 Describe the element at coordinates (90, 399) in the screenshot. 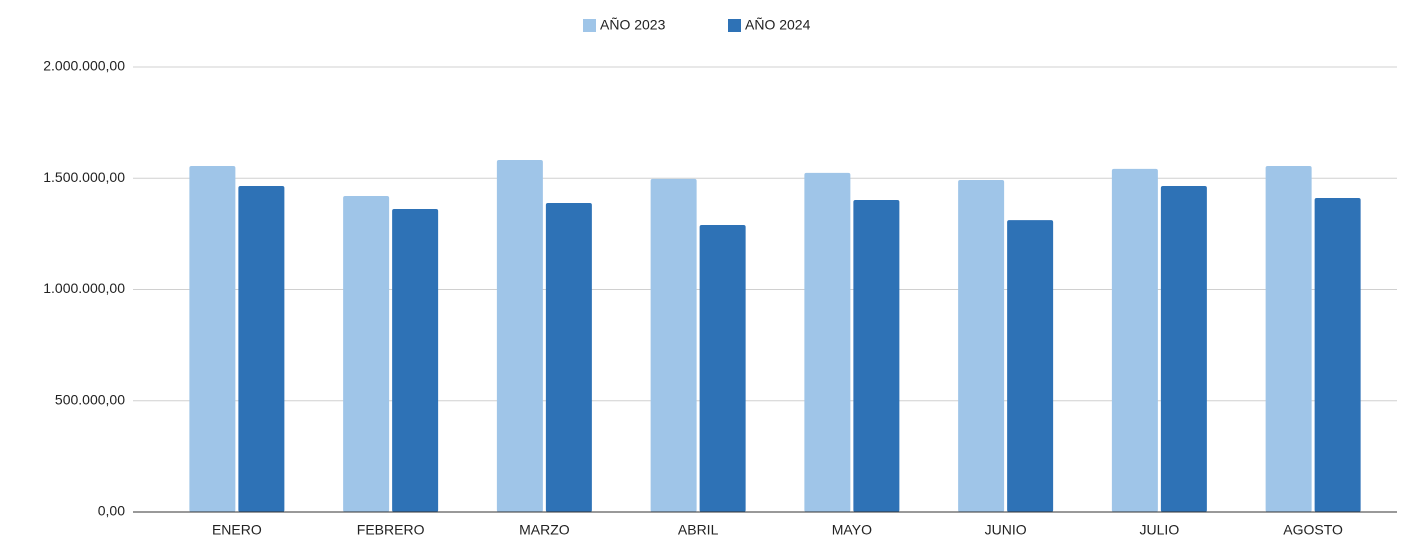

I see `y-tick-label: 500.000,00` at that location.